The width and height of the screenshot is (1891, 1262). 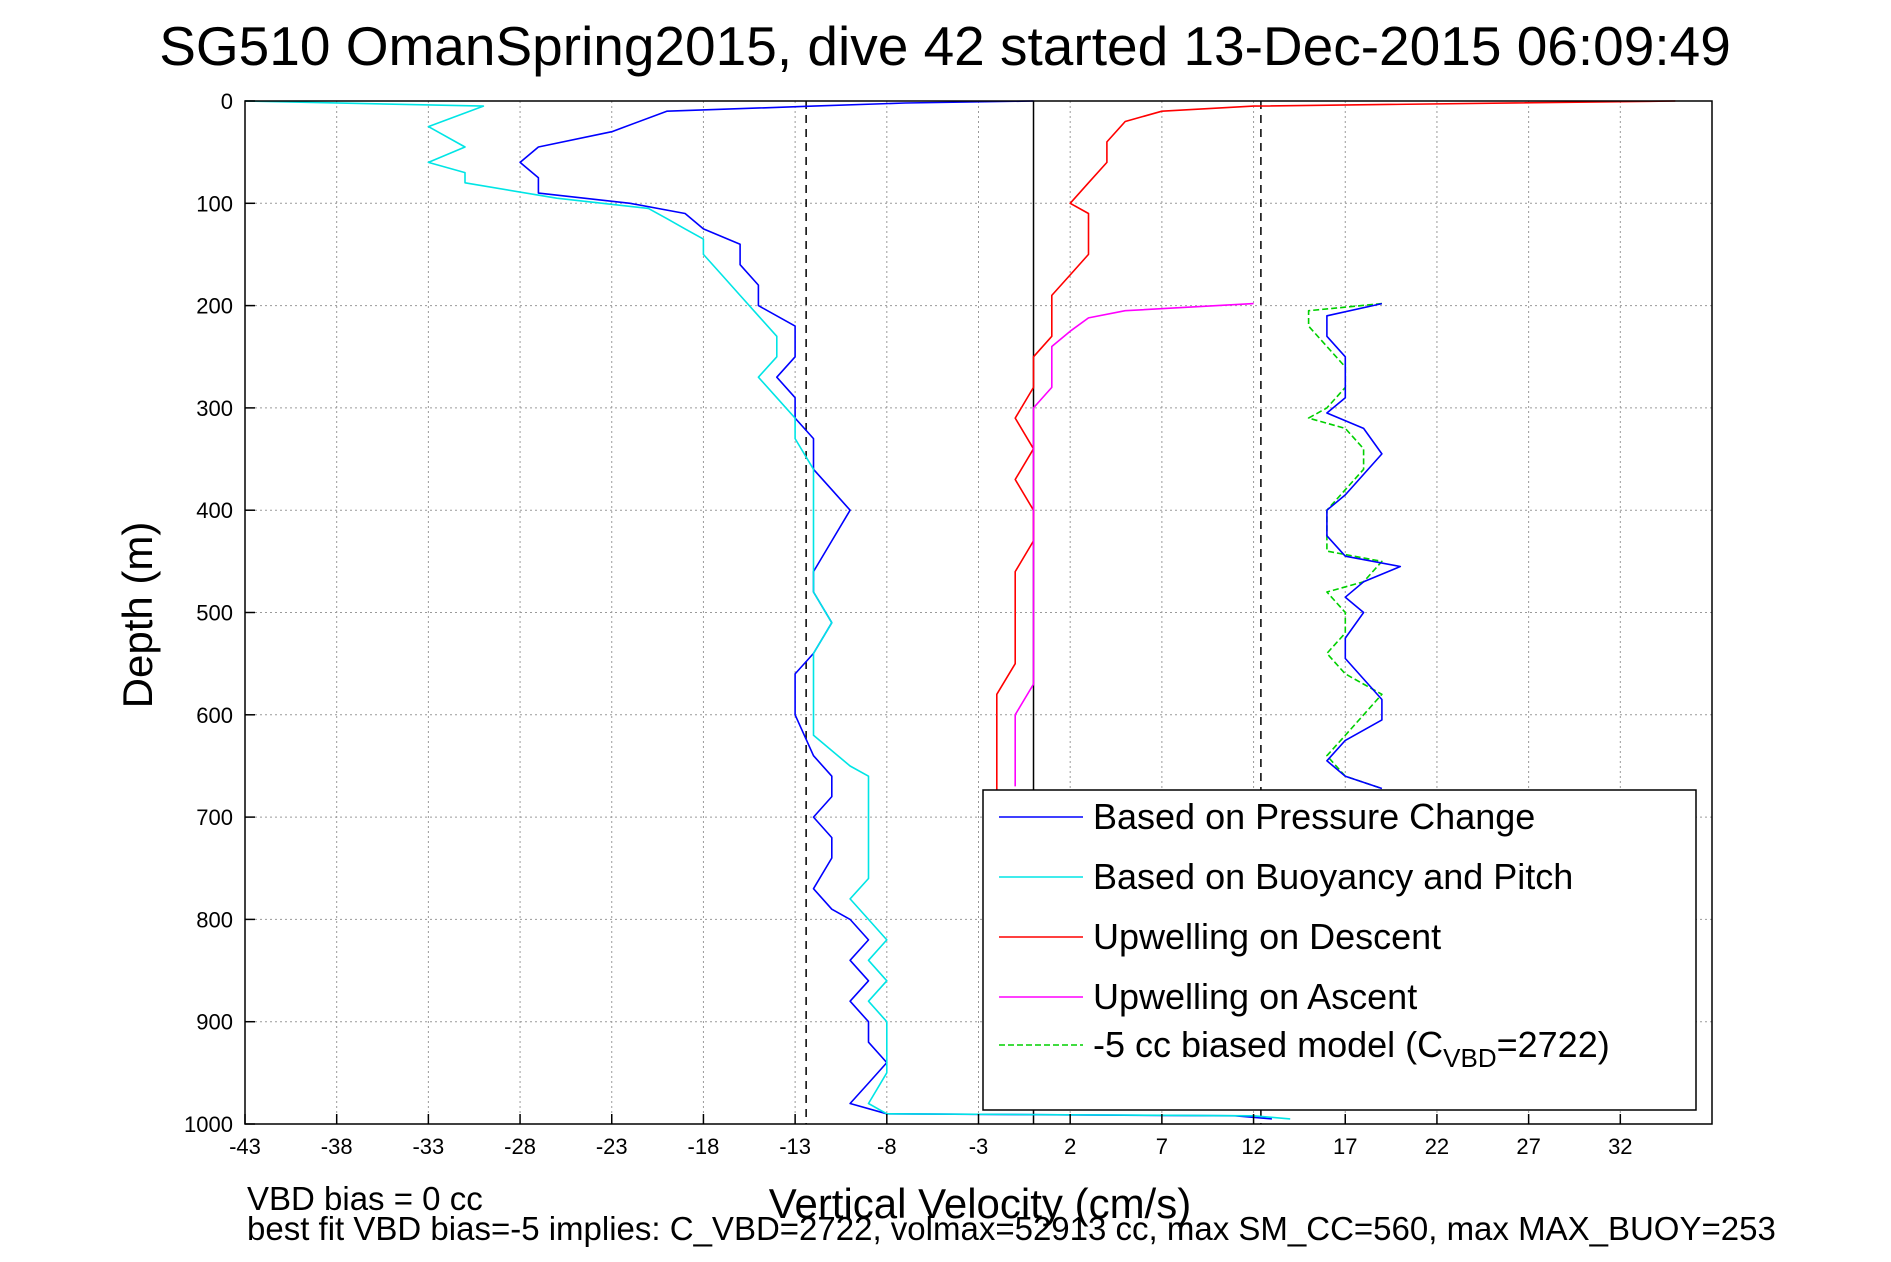 I want to click on x-tick-label: 7, so click(x=1162, y=1146).